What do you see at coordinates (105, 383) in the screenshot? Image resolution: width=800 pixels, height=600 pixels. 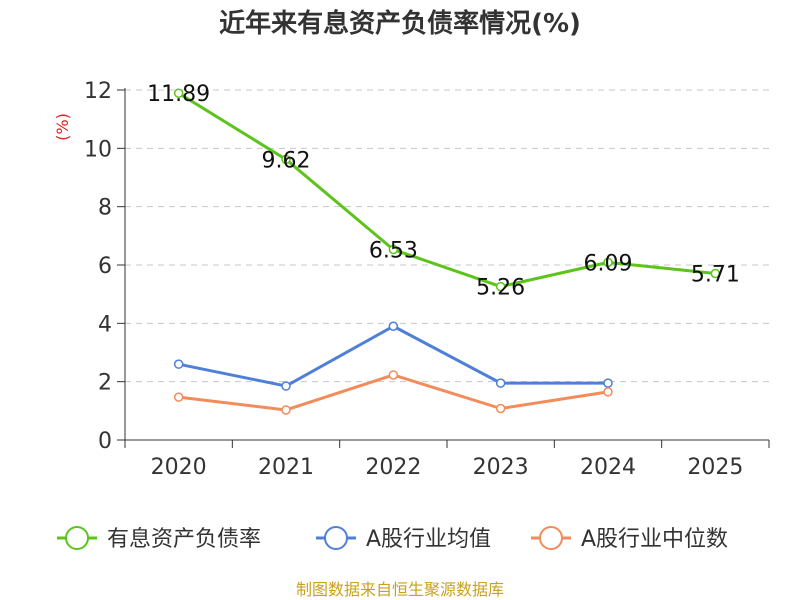 I see `y-tick-label: 2` at bounding box center [105, 383].